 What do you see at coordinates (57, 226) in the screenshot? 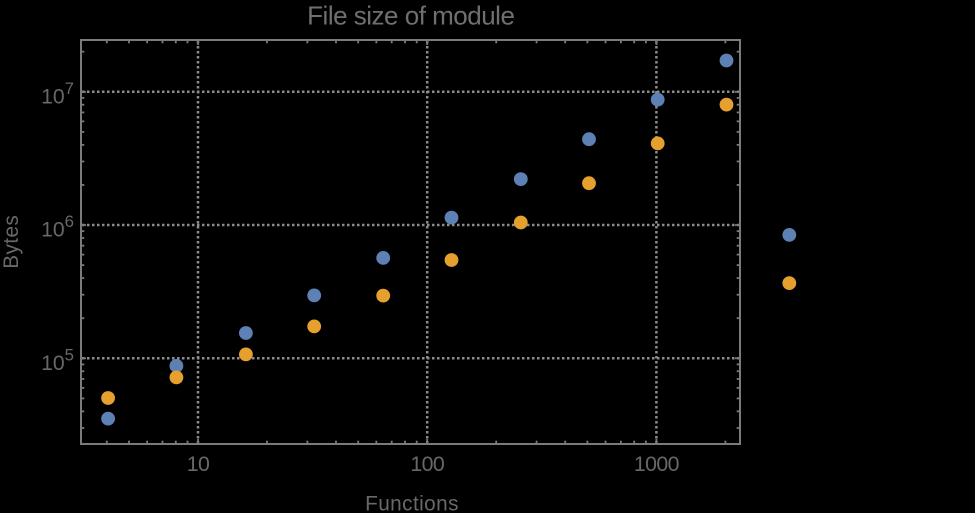
I see `svg-text: 10⁶` at bounding box center [57, 226].